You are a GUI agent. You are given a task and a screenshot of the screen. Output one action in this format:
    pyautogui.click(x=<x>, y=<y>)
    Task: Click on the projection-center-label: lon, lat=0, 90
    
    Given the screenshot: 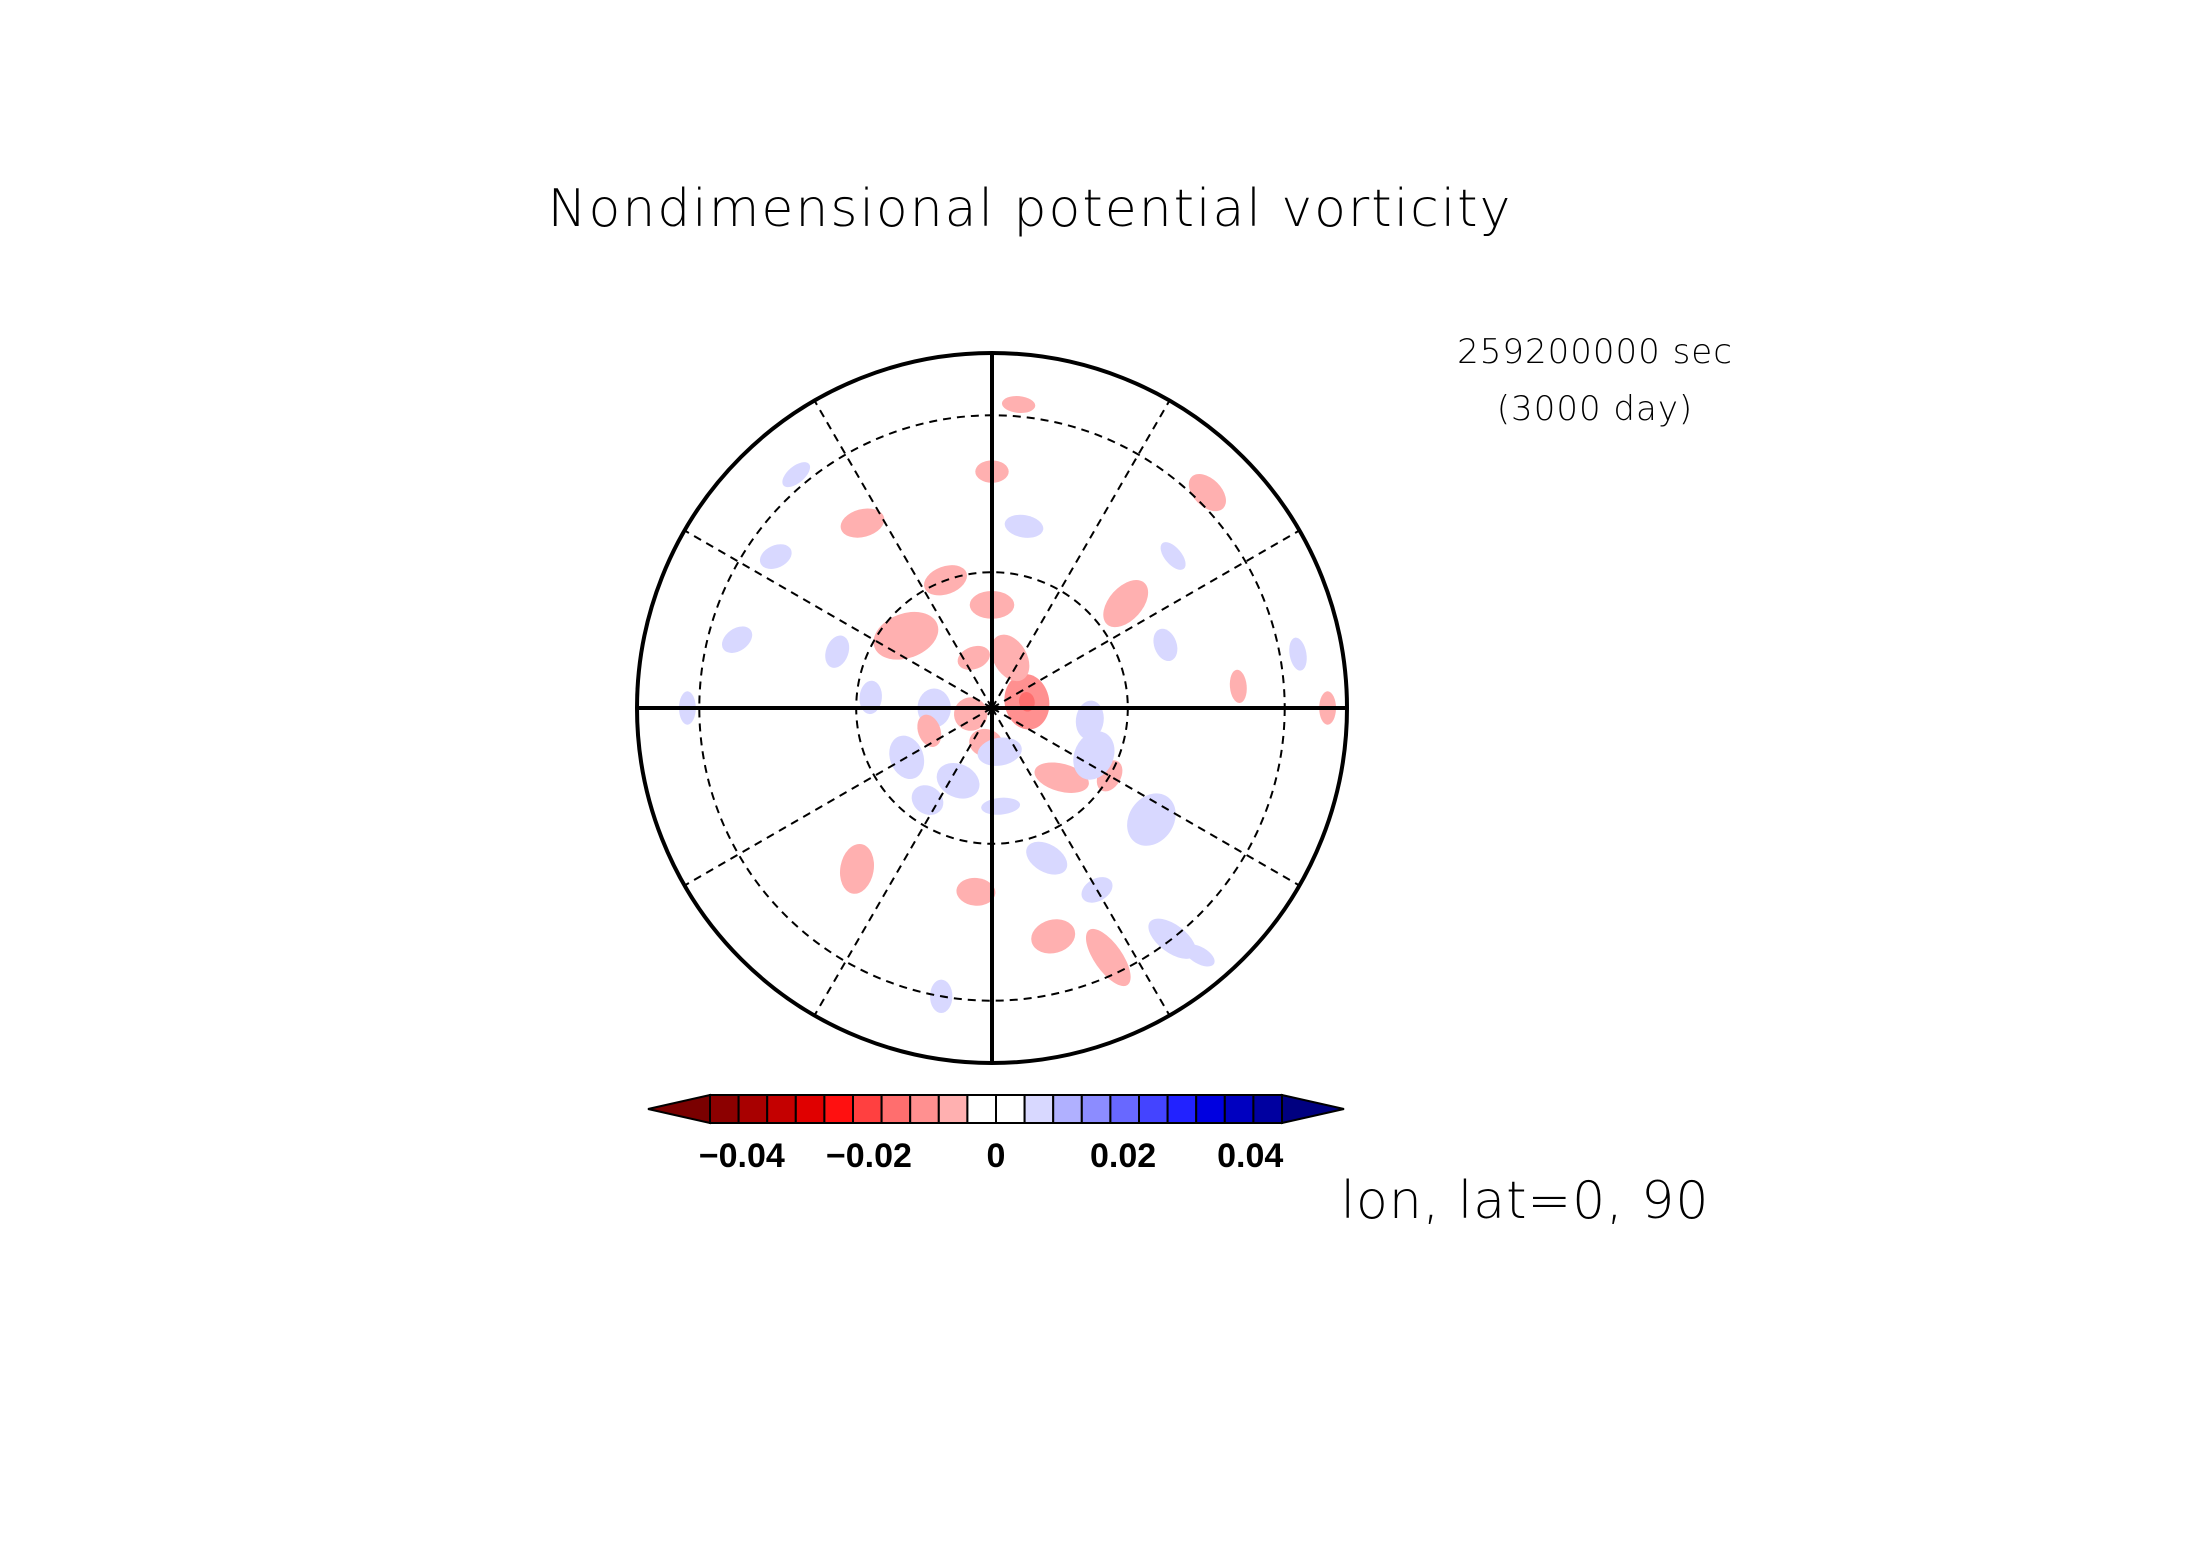 What is the action you would take?
    pyautogui.click(x=1525, y=1201)
    